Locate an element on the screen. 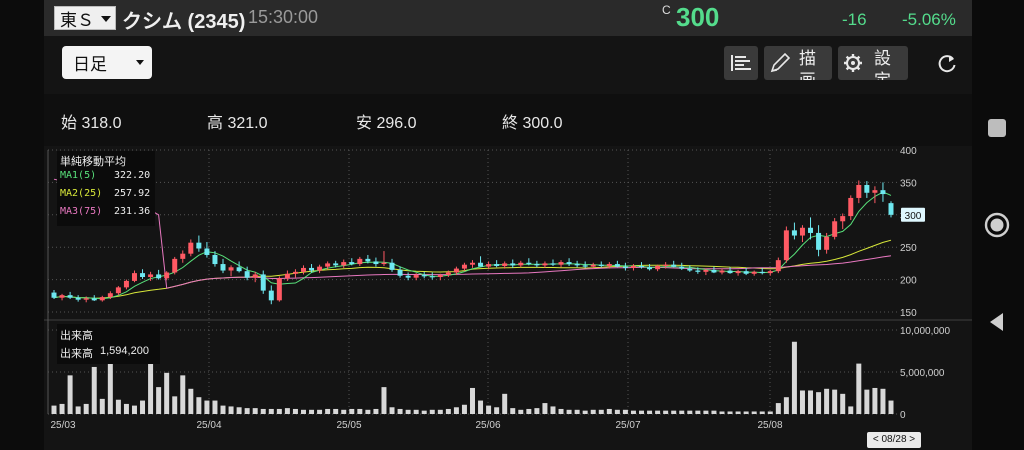 The height and width of the screenshot is (450, 1024). volume-legend-title: 出来高 is located at coordinates (76, 336).